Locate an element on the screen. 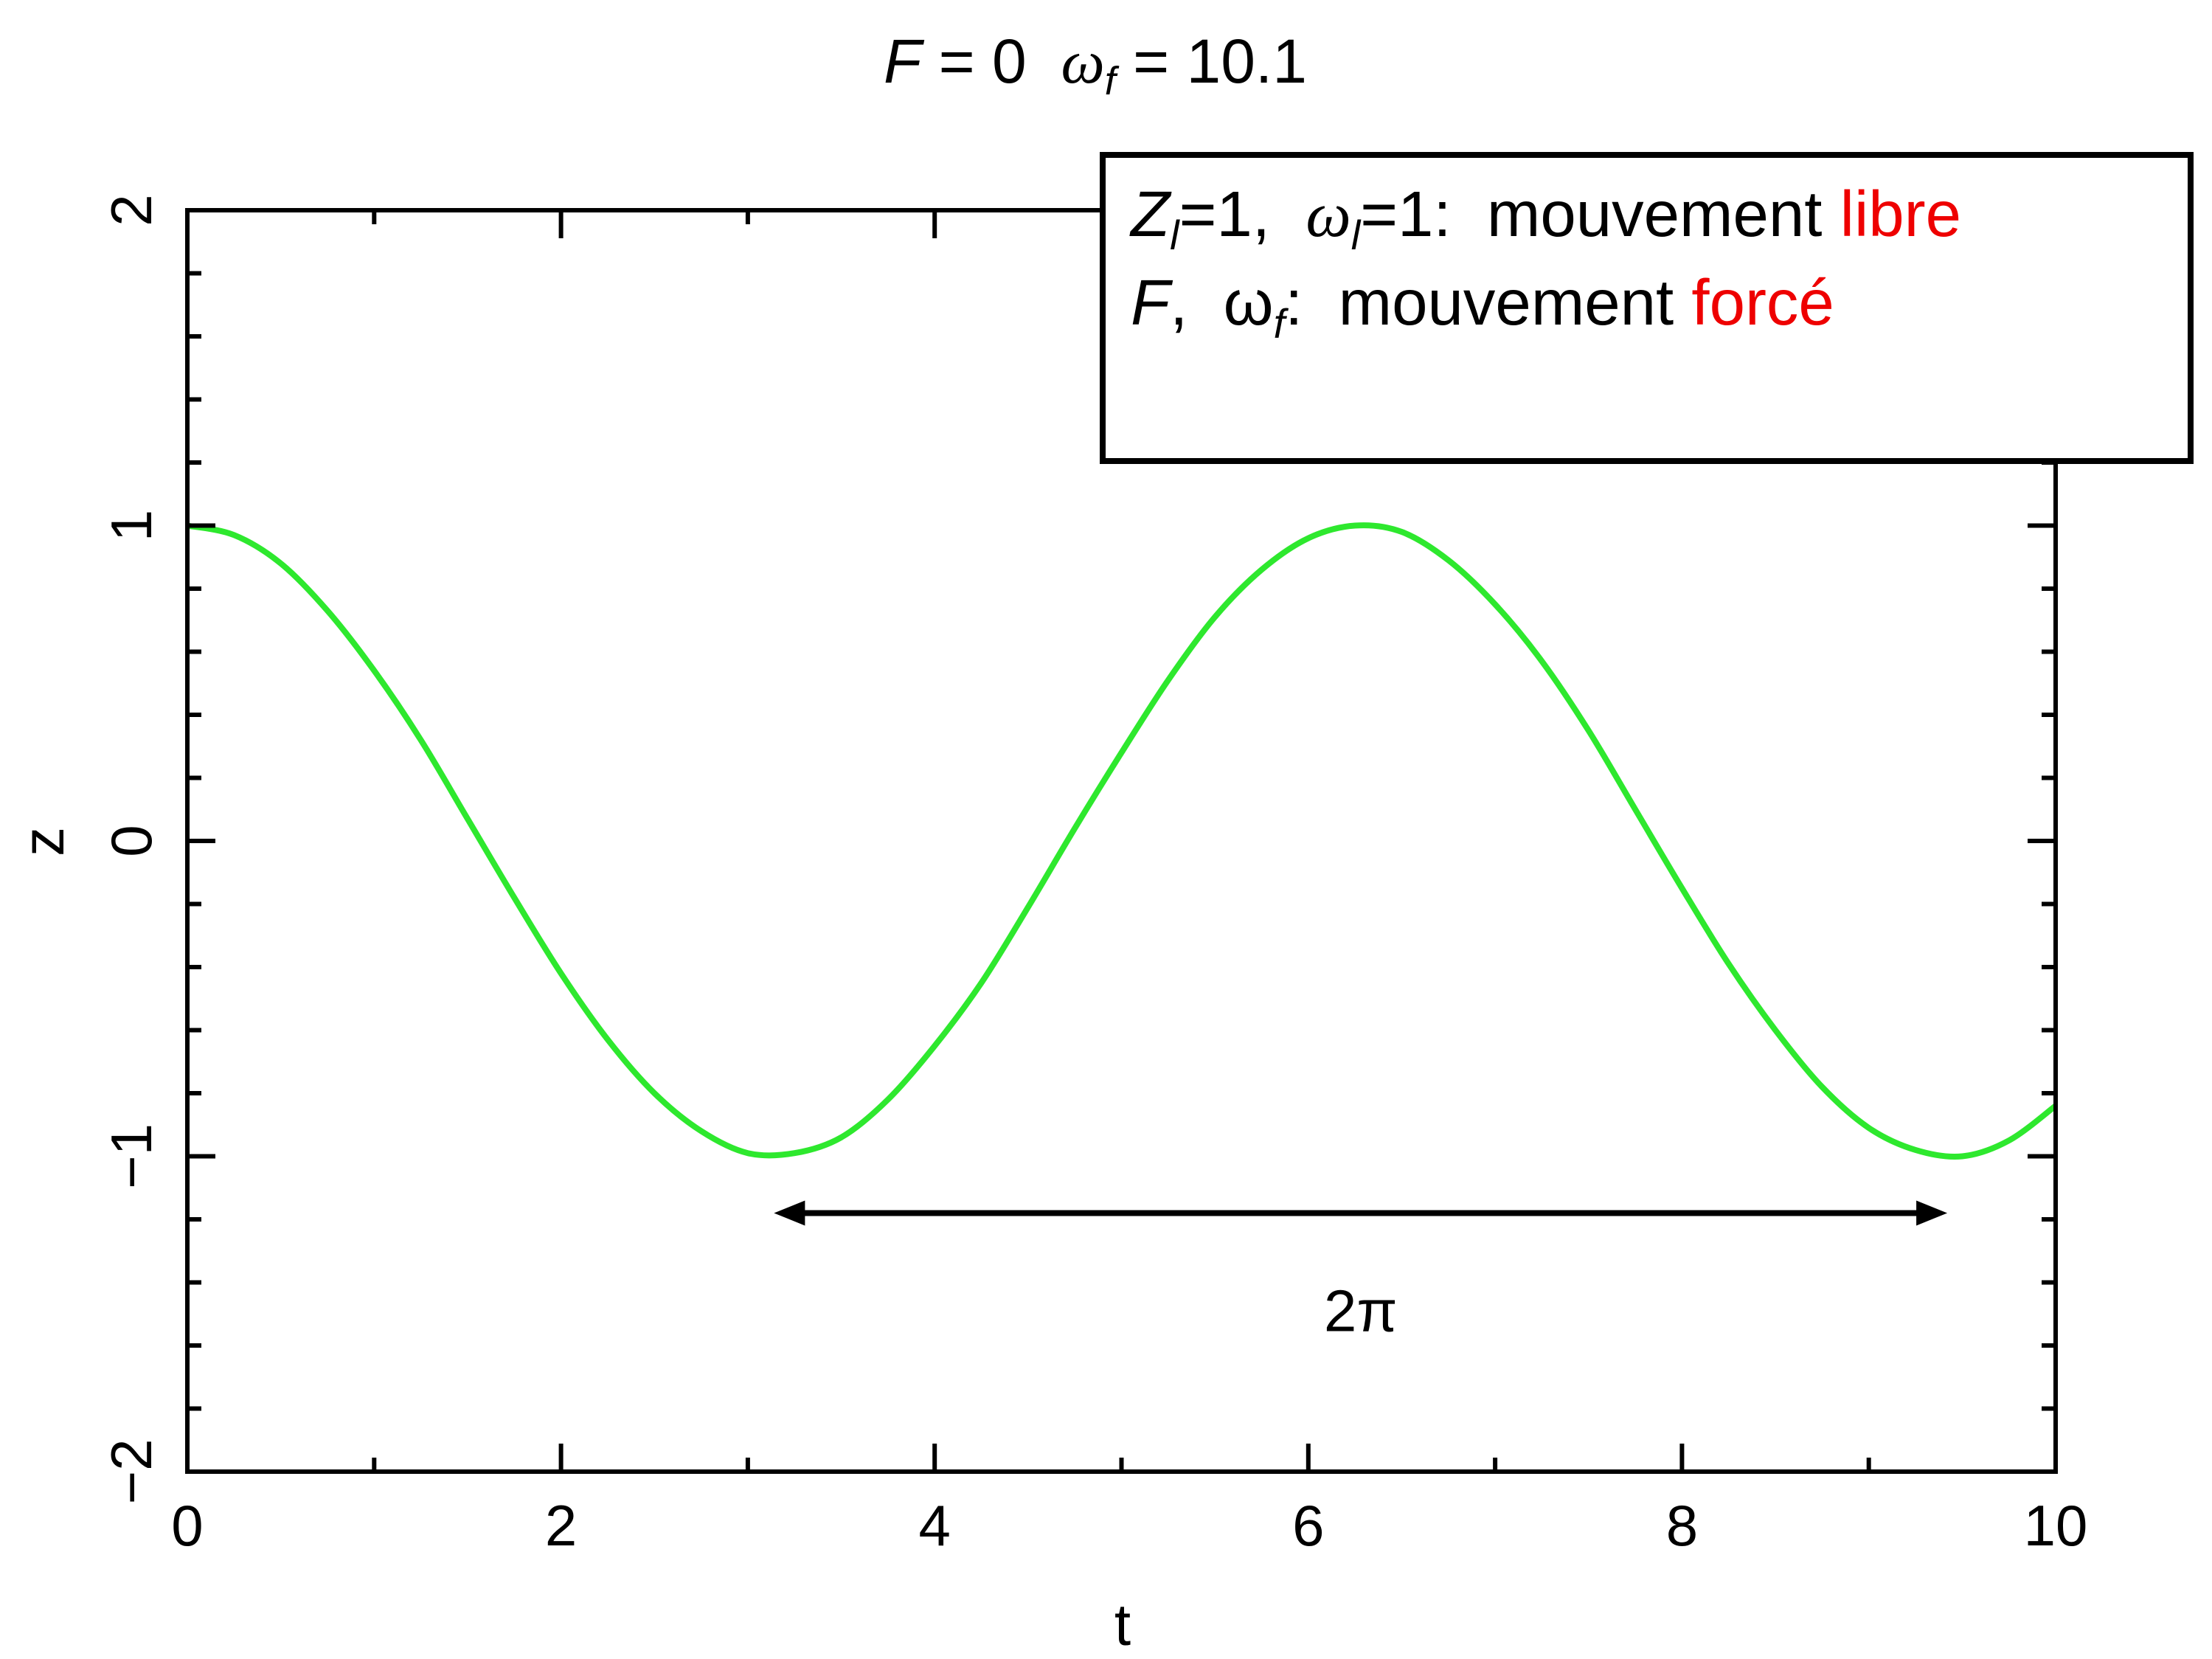 This screenshot has height=1659, width=2212. chart-title: F = 0 ωf = 10.1 is located at coordinates (1096, 65).